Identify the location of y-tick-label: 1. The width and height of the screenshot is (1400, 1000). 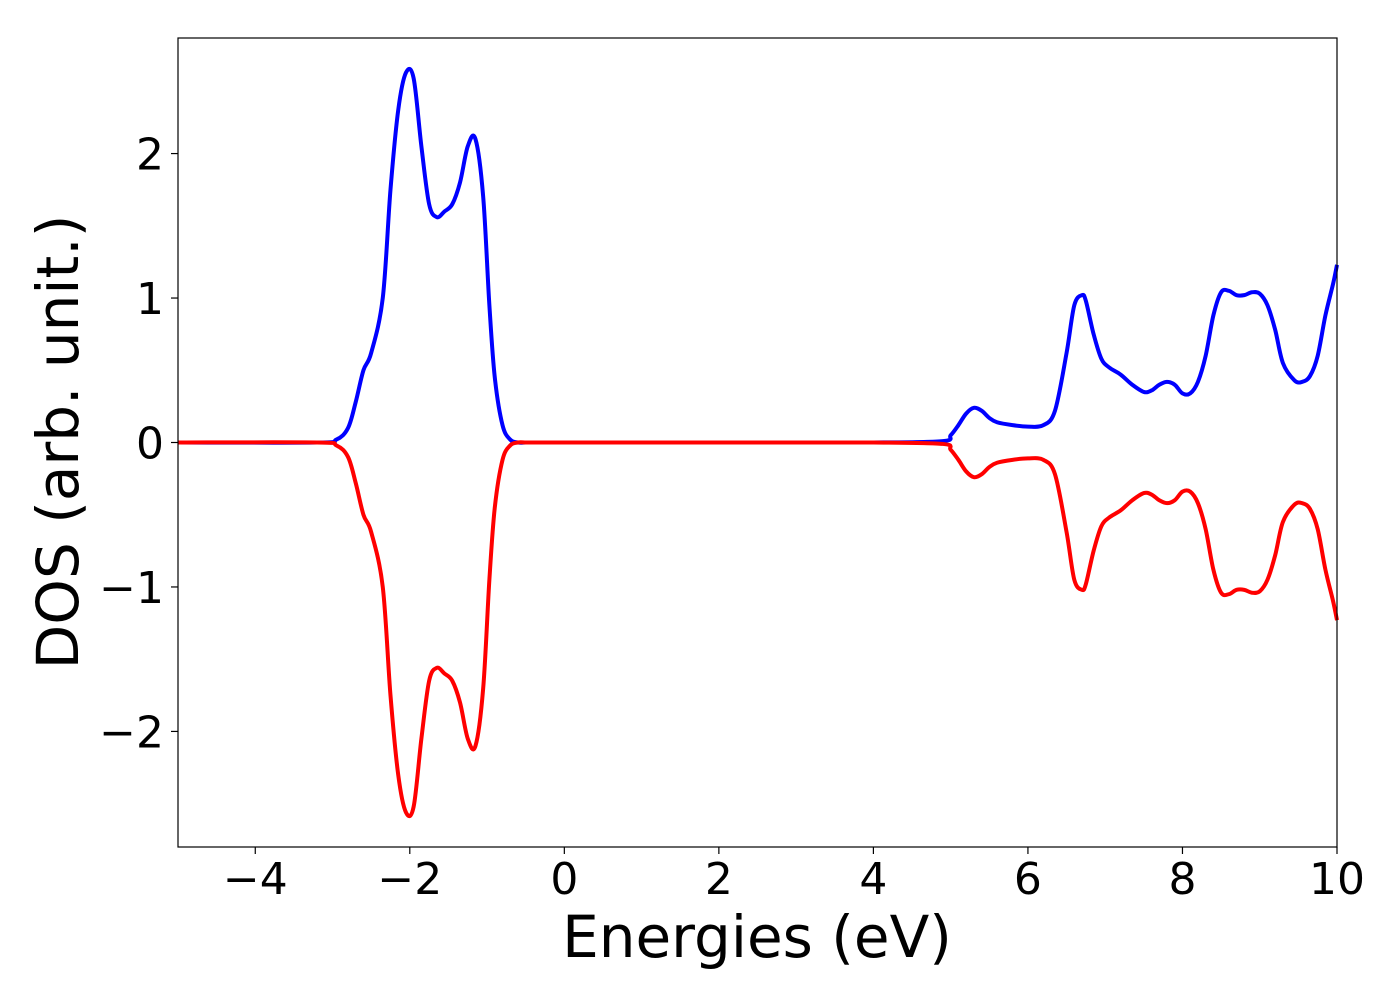
(150, 299).